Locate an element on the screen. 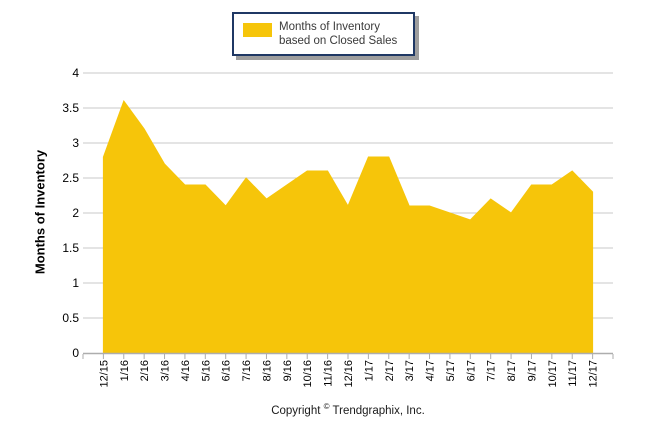  x-tick-label: 8/16 is located at coordinates (267, 370).